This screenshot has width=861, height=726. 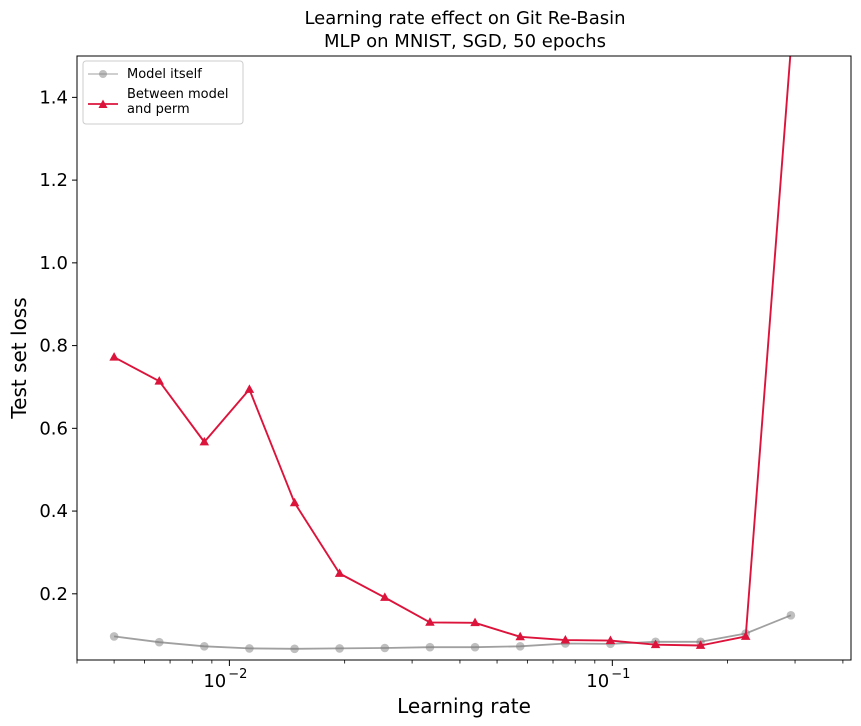 What do you see at coordinates (53, 346) in the screenshot?
I see `y-tick-label: 0.8` at bounding box center [53, 346].